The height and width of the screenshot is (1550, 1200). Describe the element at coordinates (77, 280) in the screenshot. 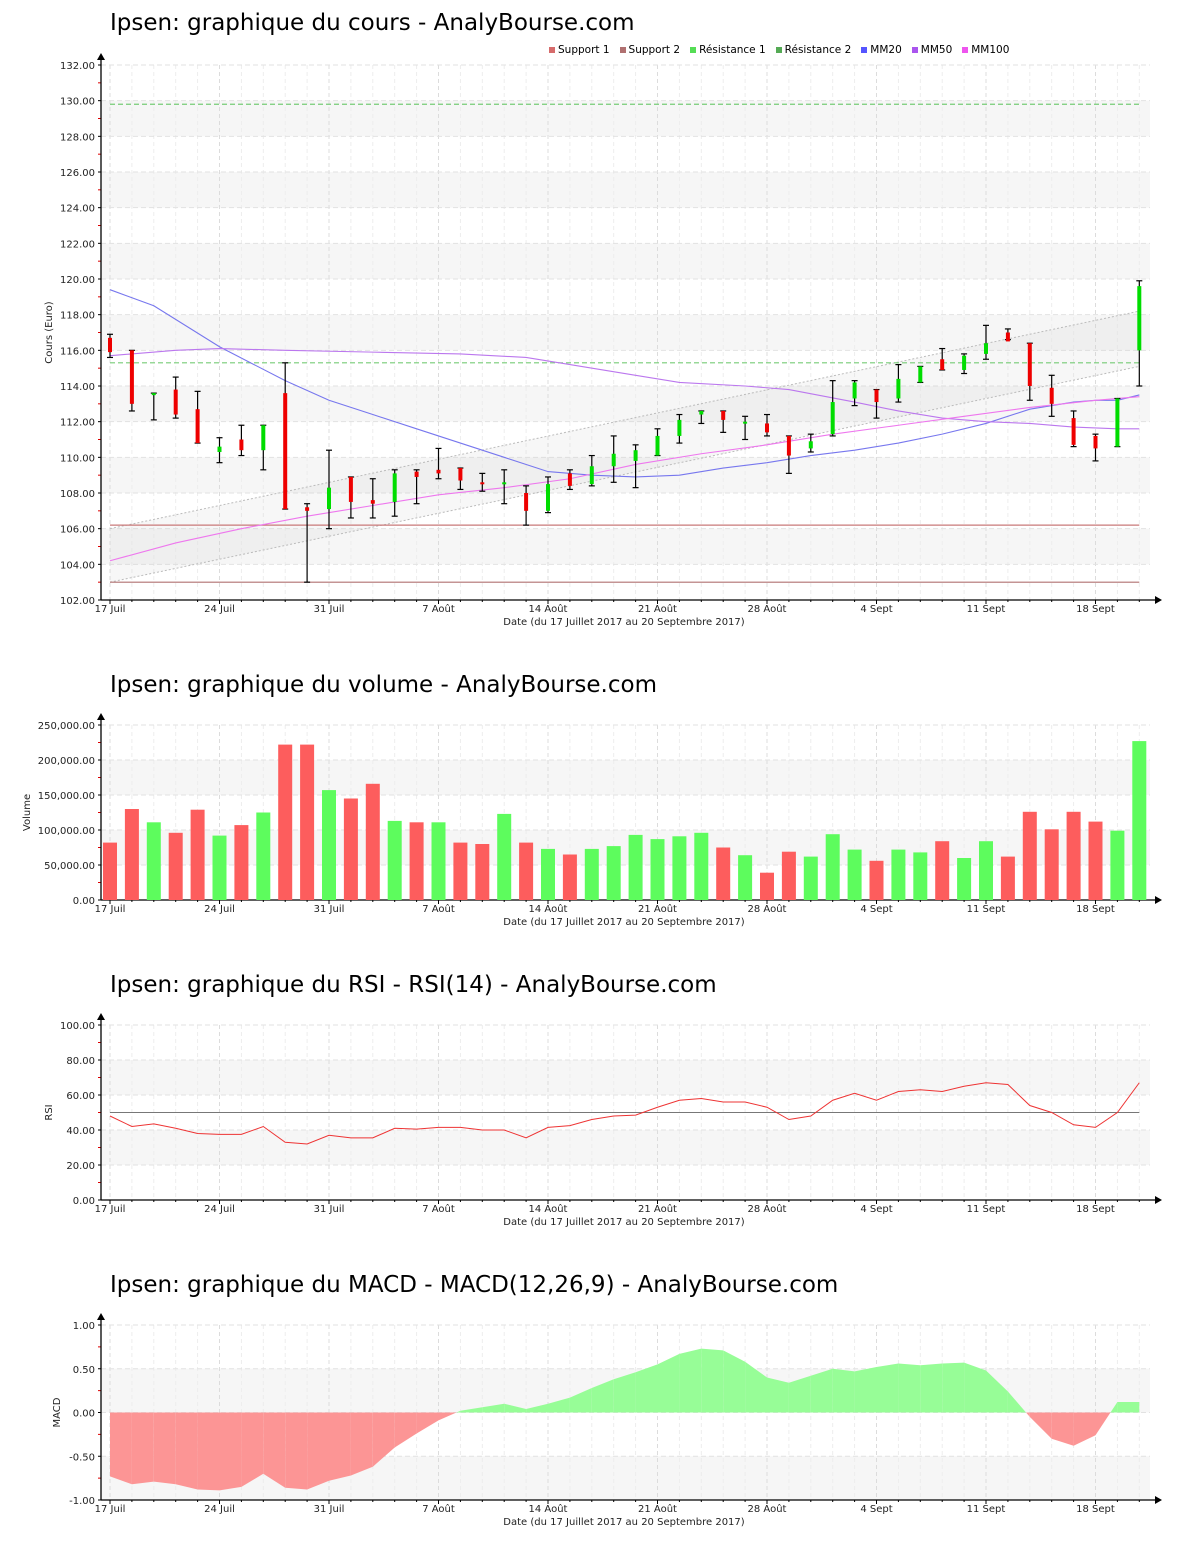

I see `svg-text: 120.00` at that location.